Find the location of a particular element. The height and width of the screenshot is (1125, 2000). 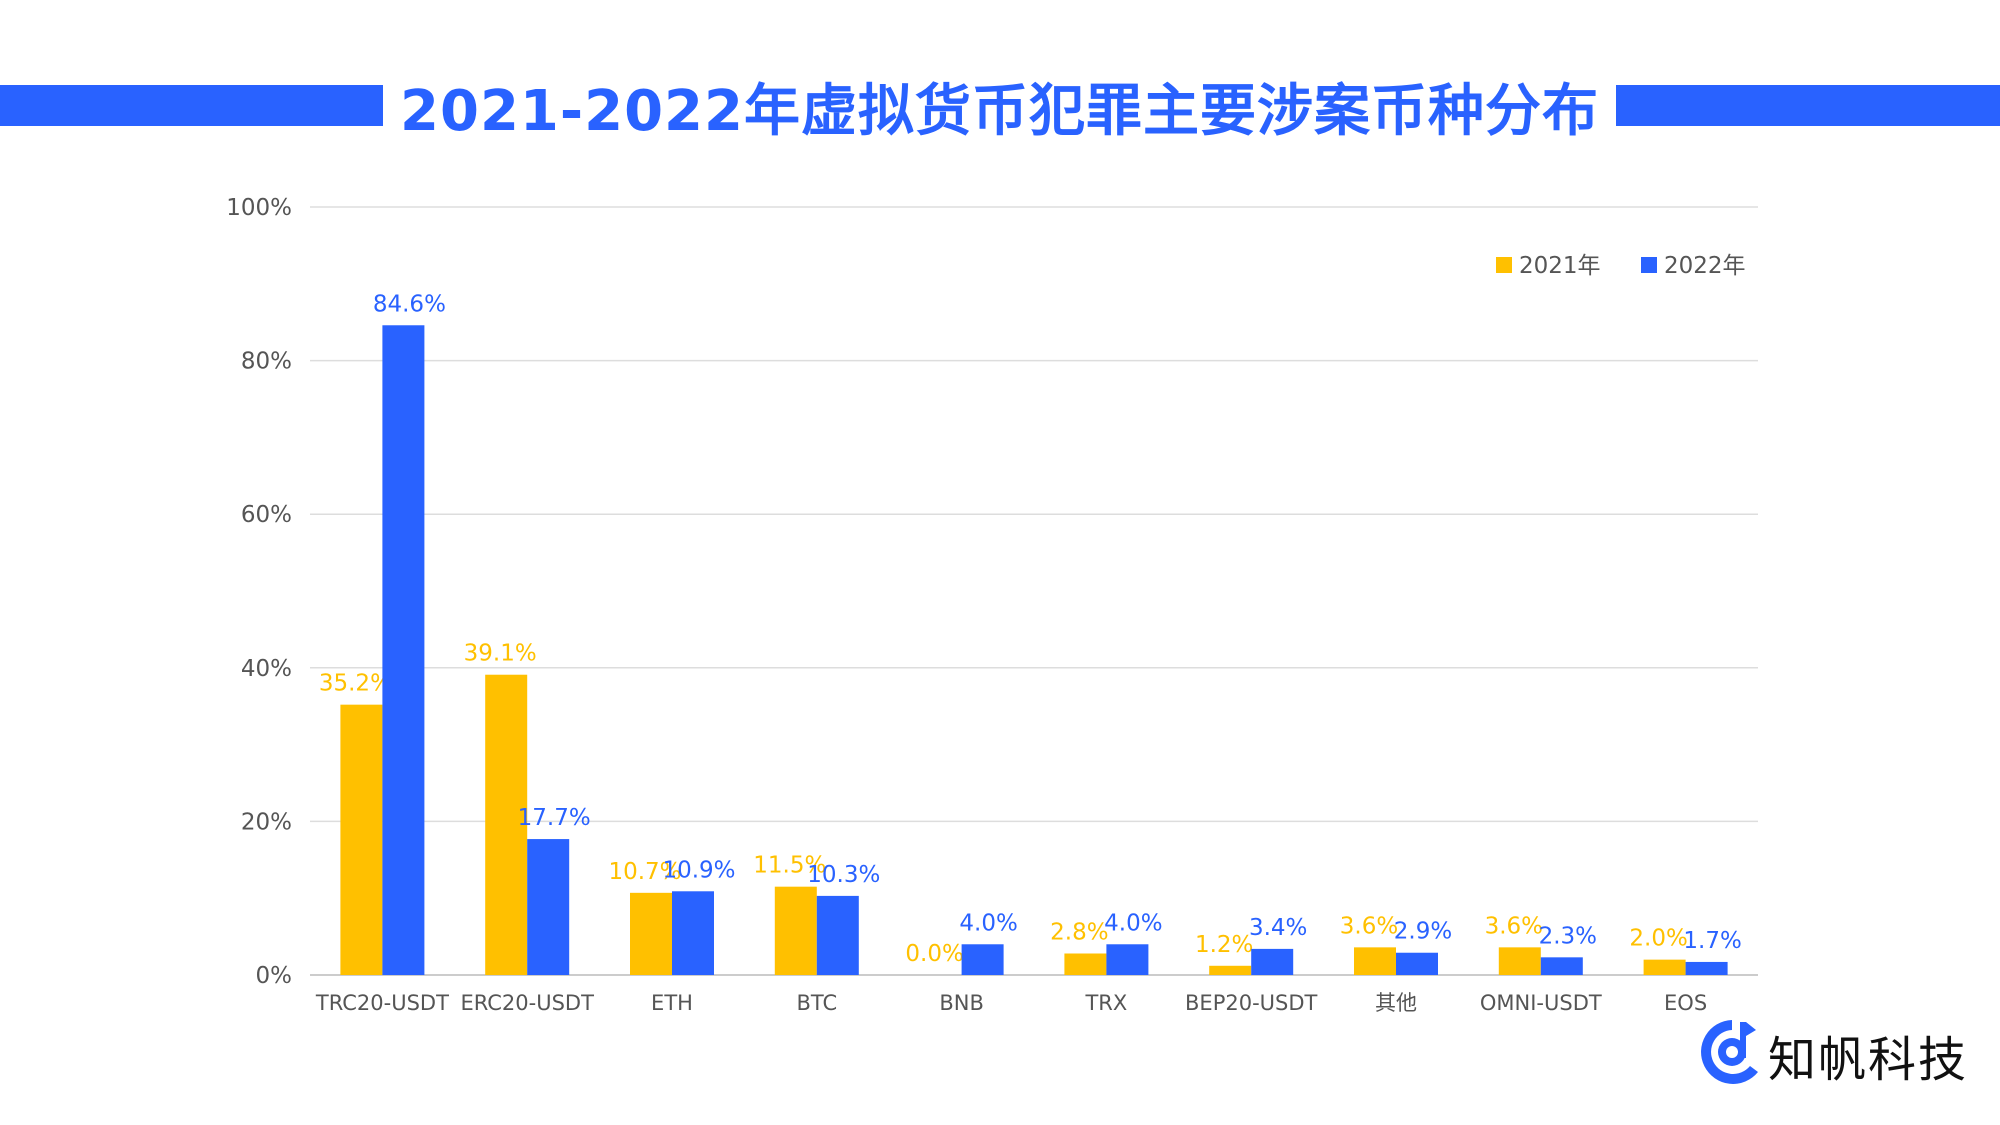

x-tick-label: OMNI-USDT is located at coordinates (1541, 1003).